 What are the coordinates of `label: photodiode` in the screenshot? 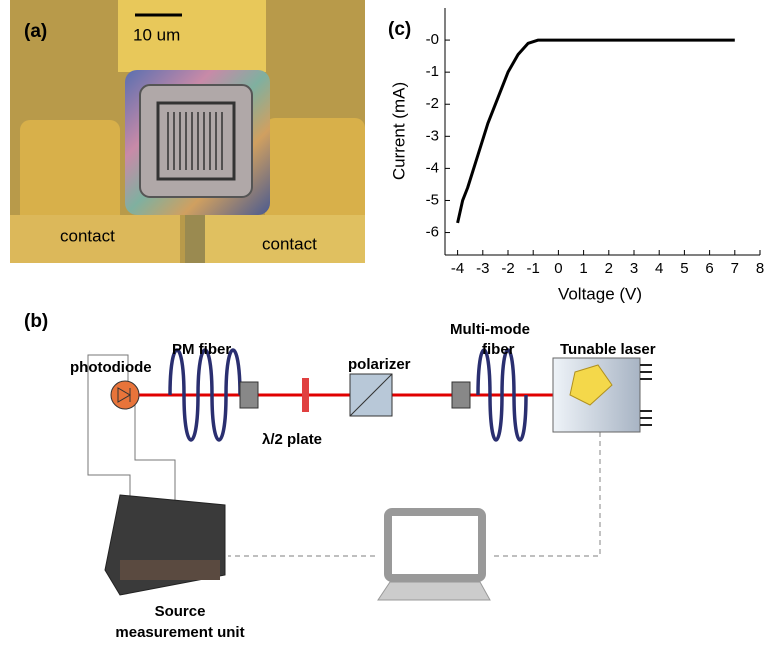 It's located at (111, 367).